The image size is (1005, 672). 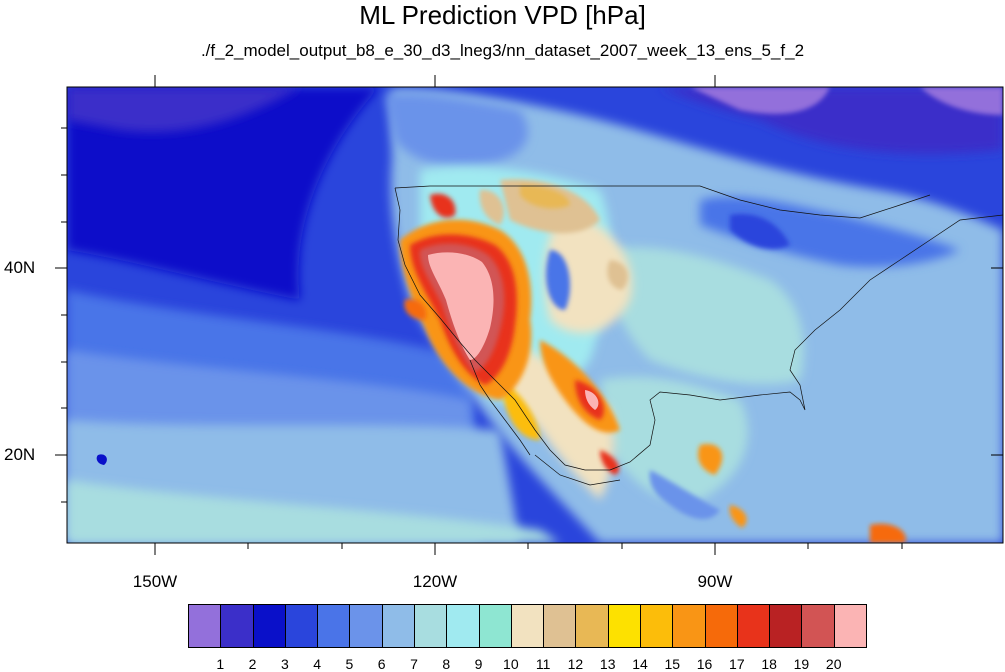 I want to click on lon-label-120w: 120W, so click(x=435, y=581).